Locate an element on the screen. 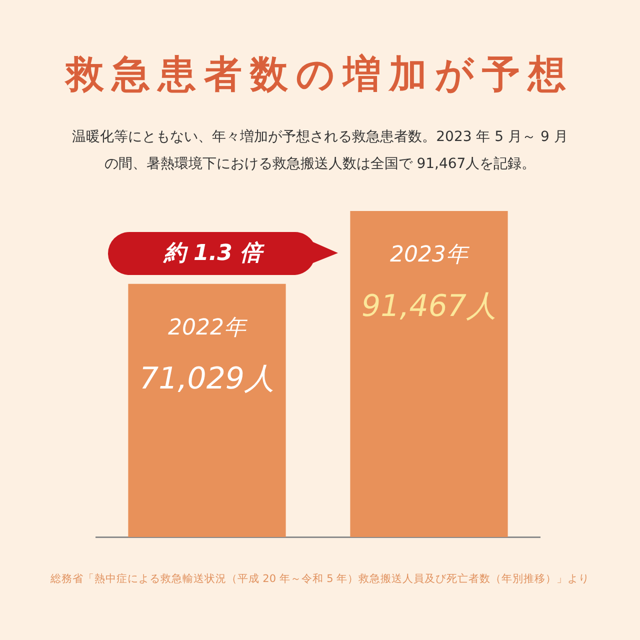 This screenshot has height=640, width=640. x-tick-label: 2022年 is located at coordinates (208, 328).